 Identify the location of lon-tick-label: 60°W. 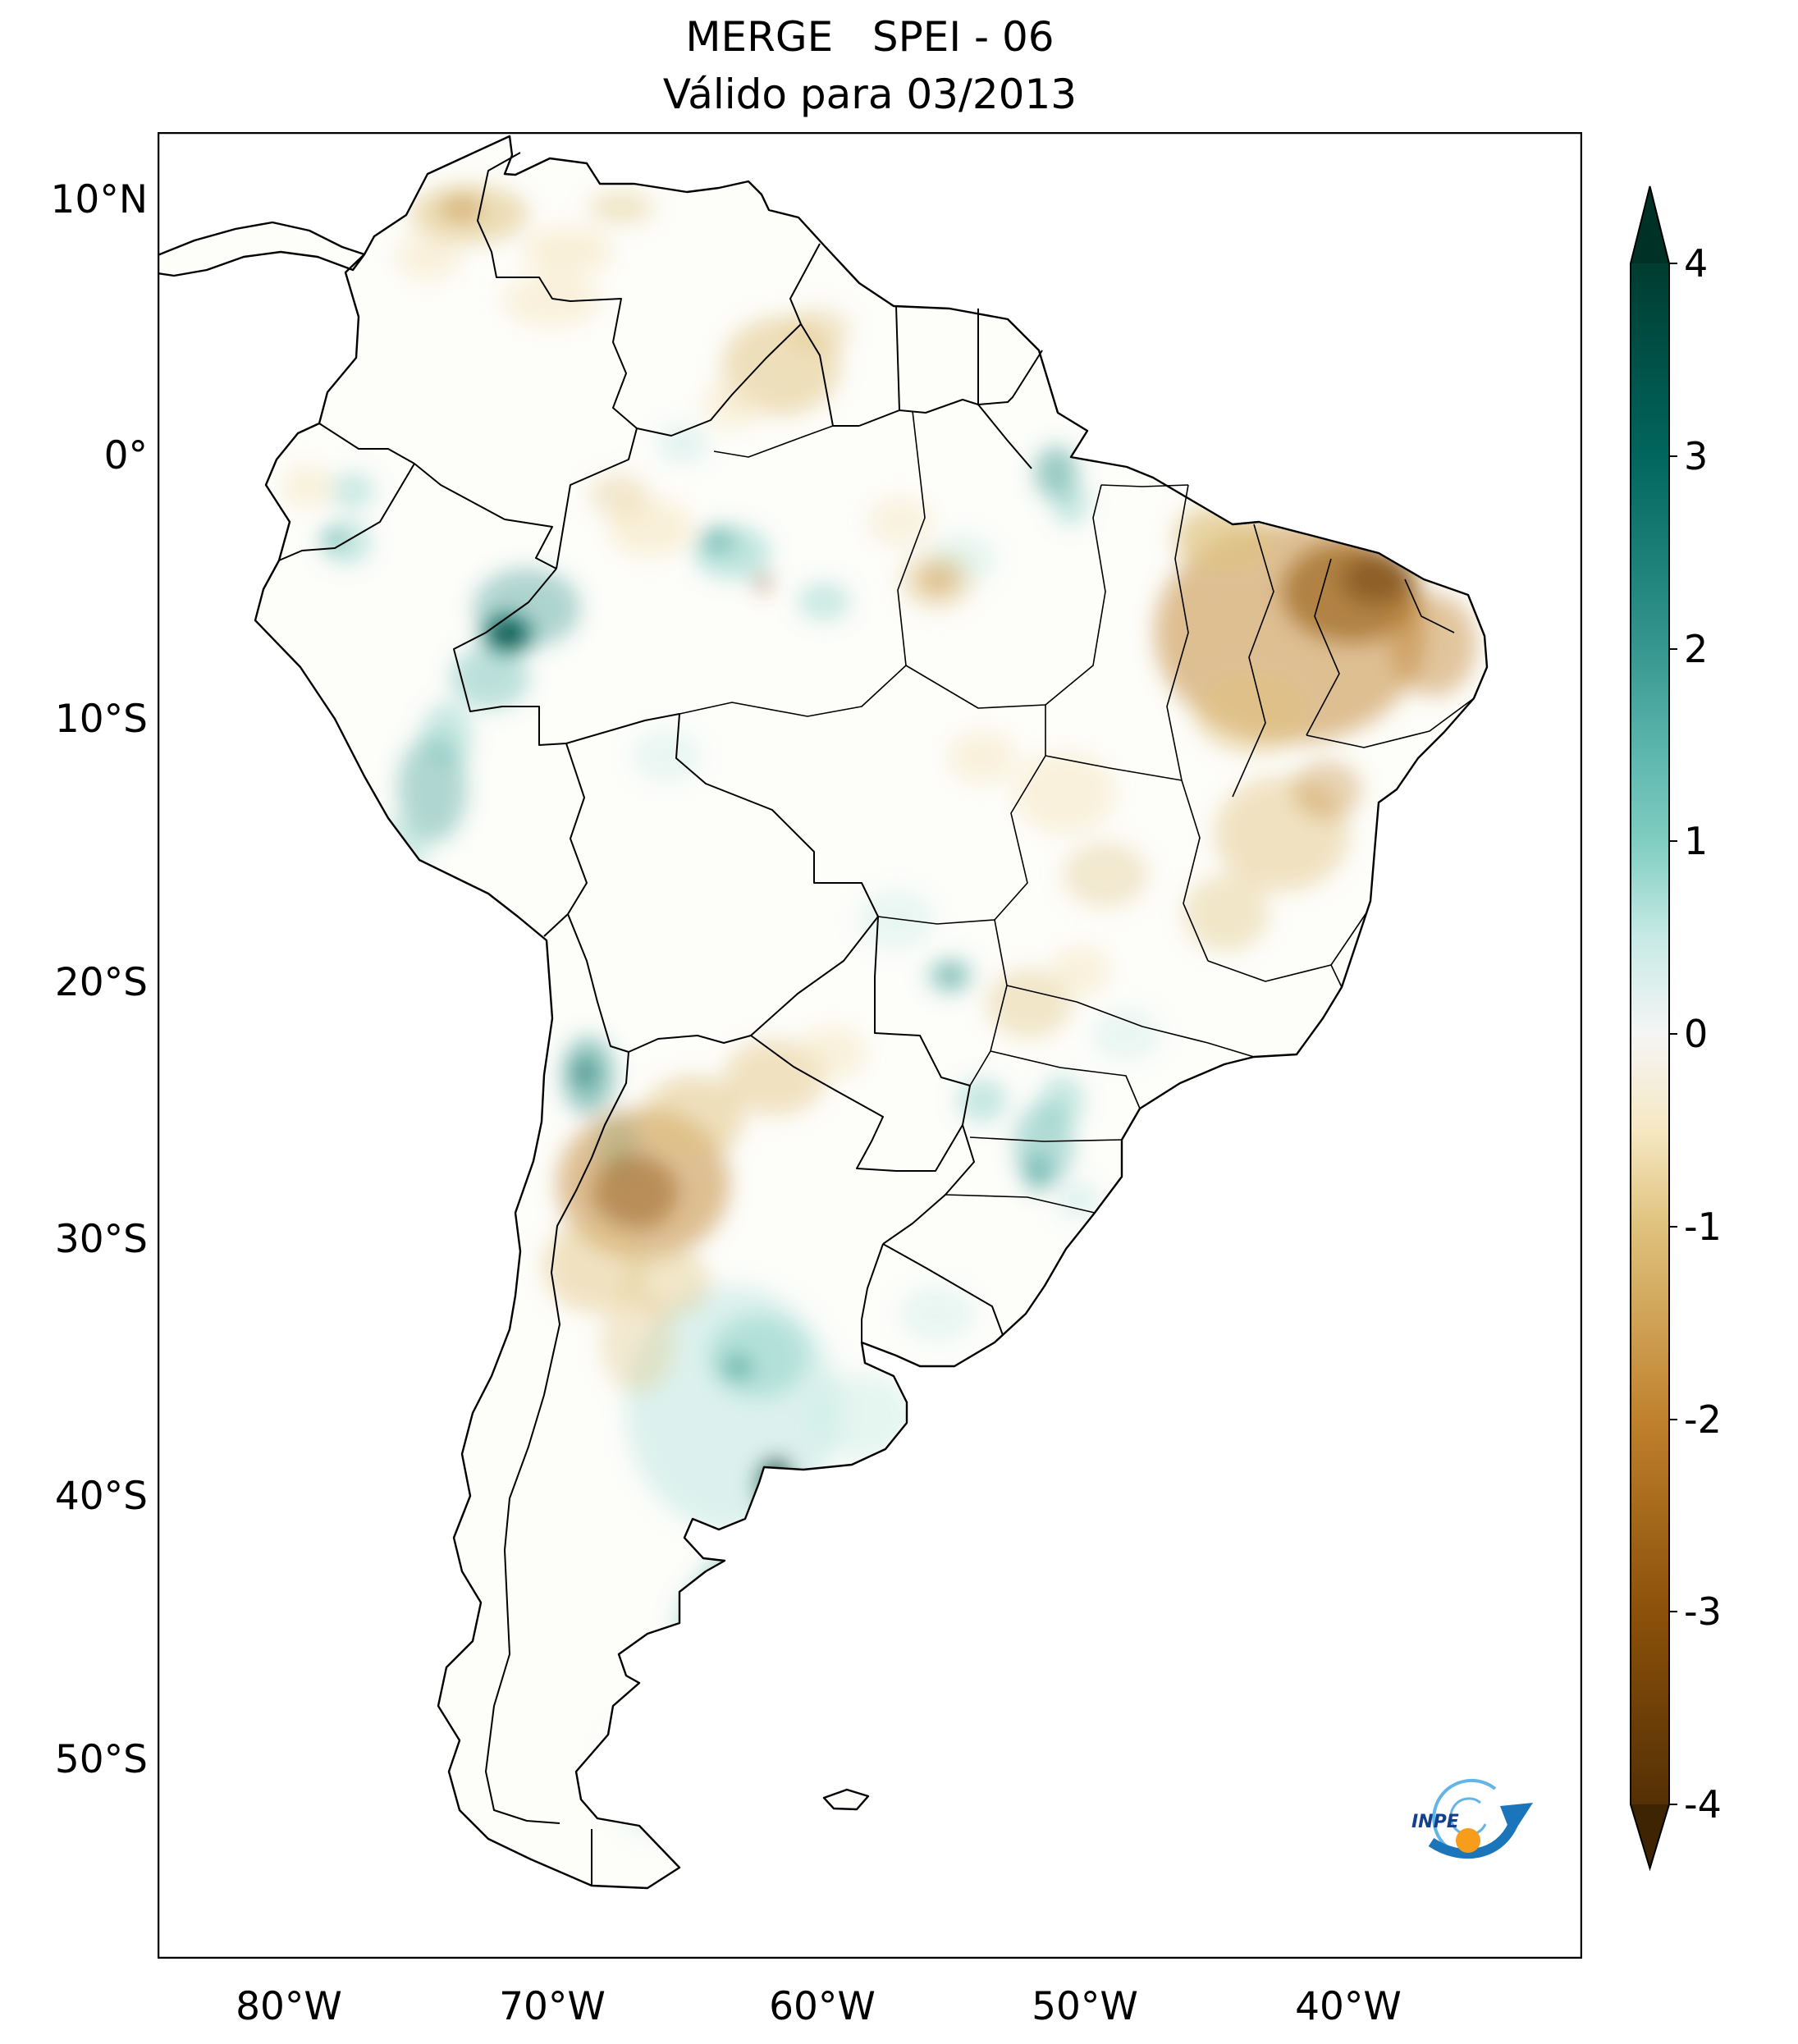
(822, 2007).